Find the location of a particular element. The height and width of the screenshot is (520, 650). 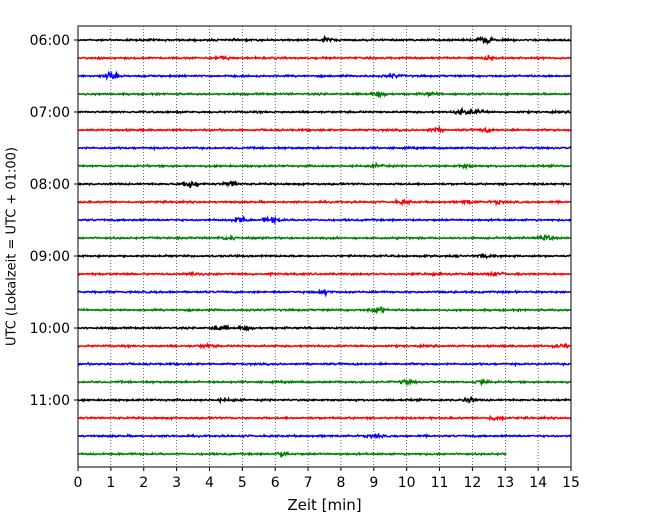

x-tick-label: 8 is located at coordinates (340, 483).